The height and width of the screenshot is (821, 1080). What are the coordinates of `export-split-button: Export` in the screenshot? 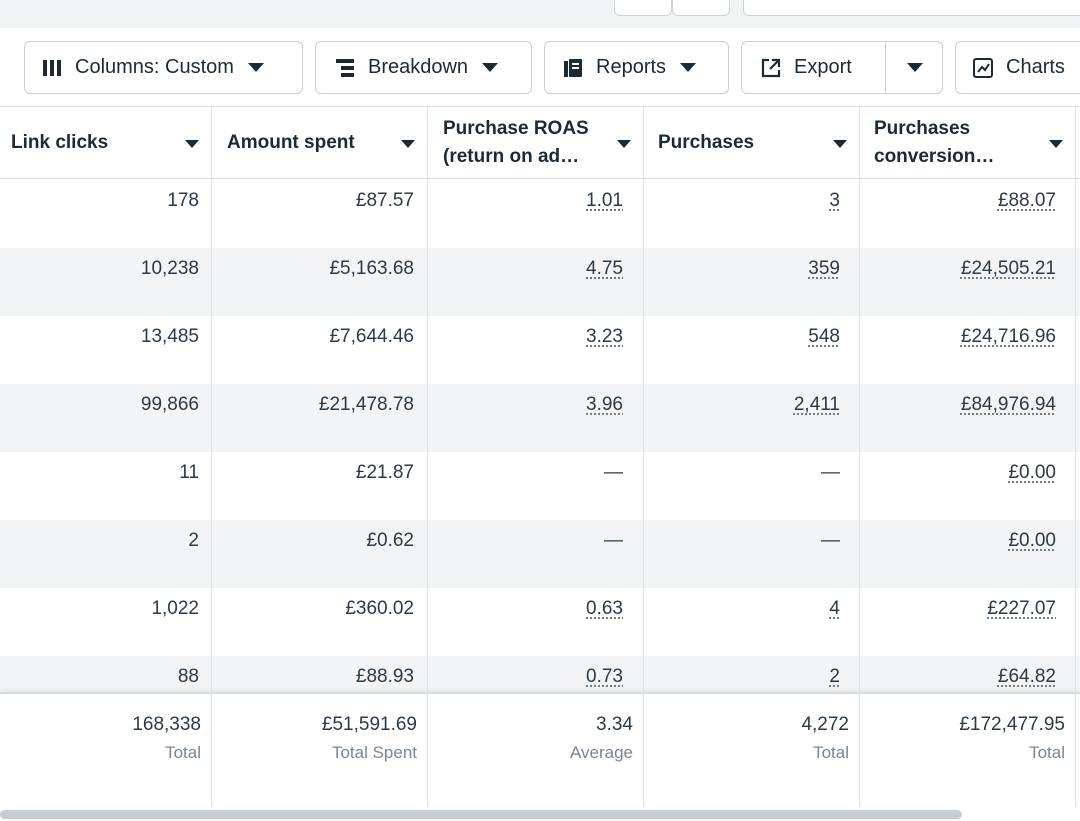 It's located at (842, 67).